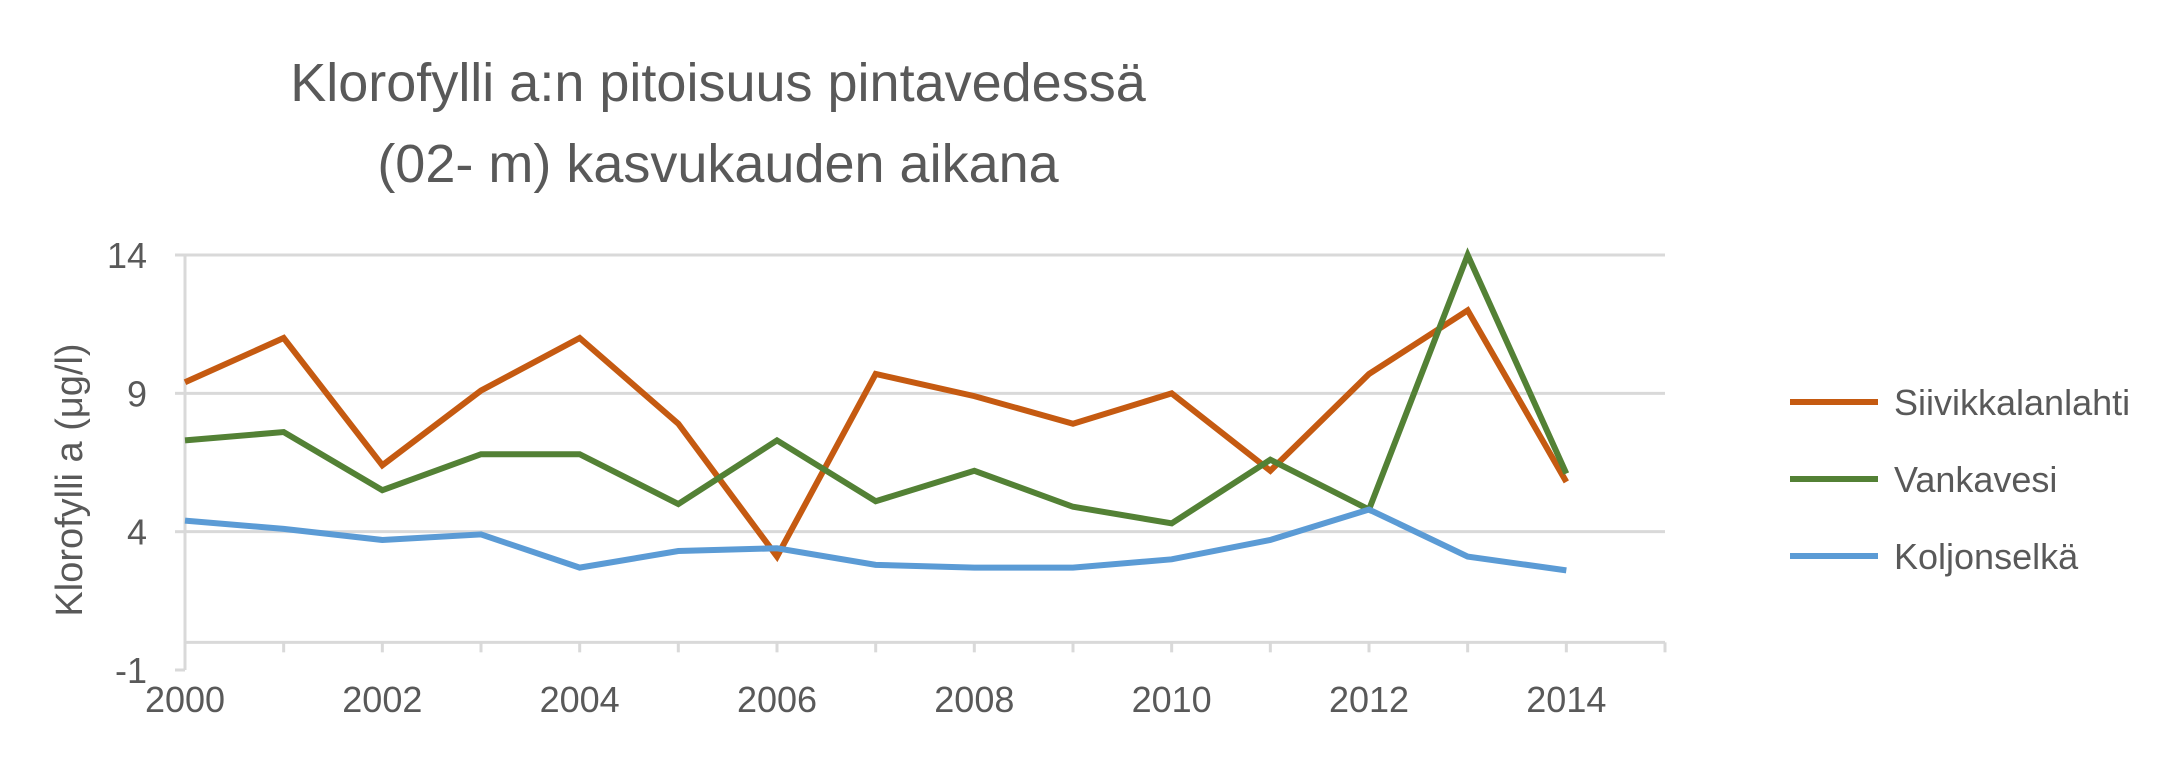 This screenshot has width=2172, height=776. Describe the element at coordinates (70, 479) in the screenshot. I see `y-axis-label: Klorofylli a (μg/l)` at that location.